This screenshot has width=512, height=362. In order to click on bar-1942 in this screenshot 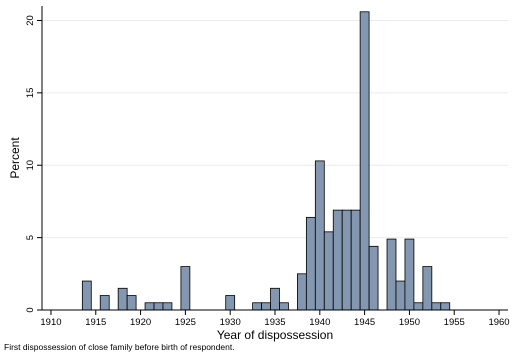, I will do `click(337, 260)`.